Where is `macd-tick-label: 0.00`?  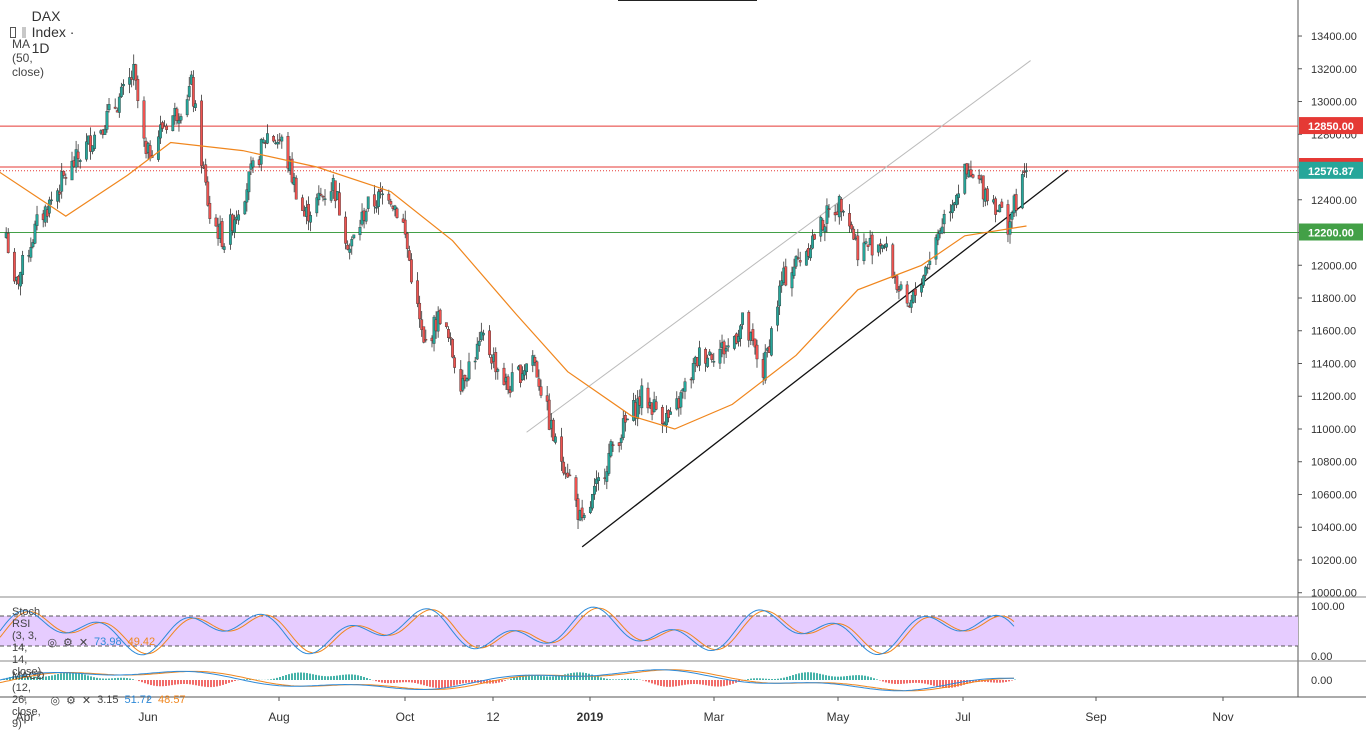 macd-tick-label: 0.00 is located at coordinates (1321, 681).